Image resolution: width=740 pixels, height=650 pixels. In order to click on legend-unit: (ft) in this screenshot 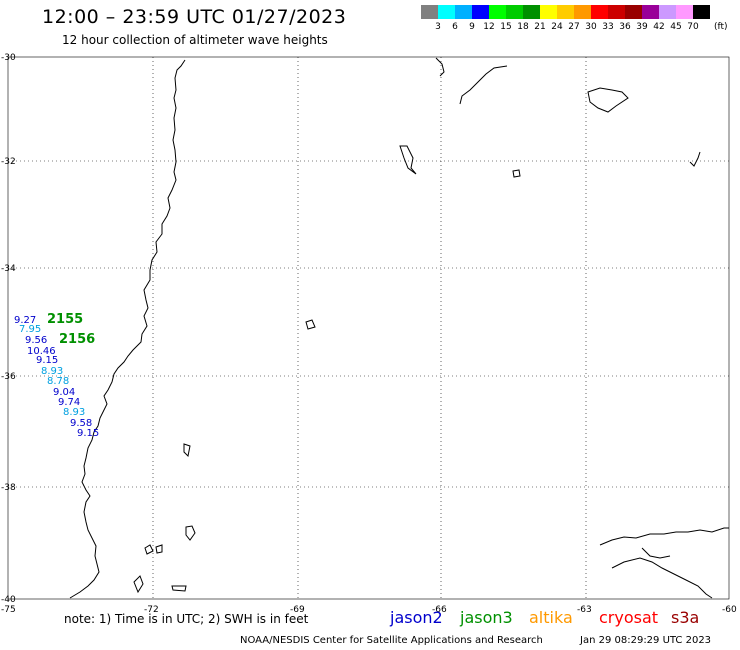, I will do `click(721, 27)`.